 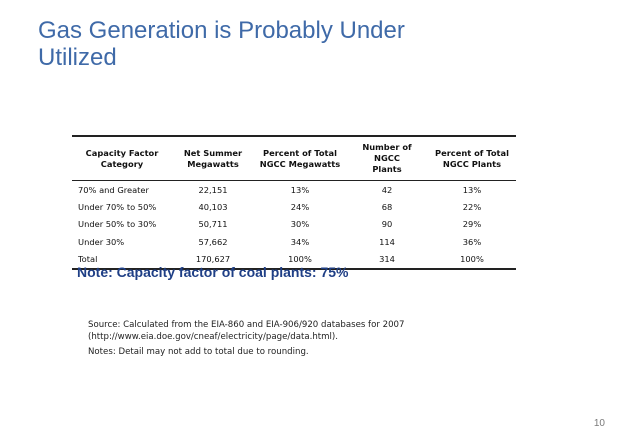 What do you see at coordinates (472, 189) in the screenshot?
I see `table-cell-percent-plants: 13%` at bounding box center [472, 189].